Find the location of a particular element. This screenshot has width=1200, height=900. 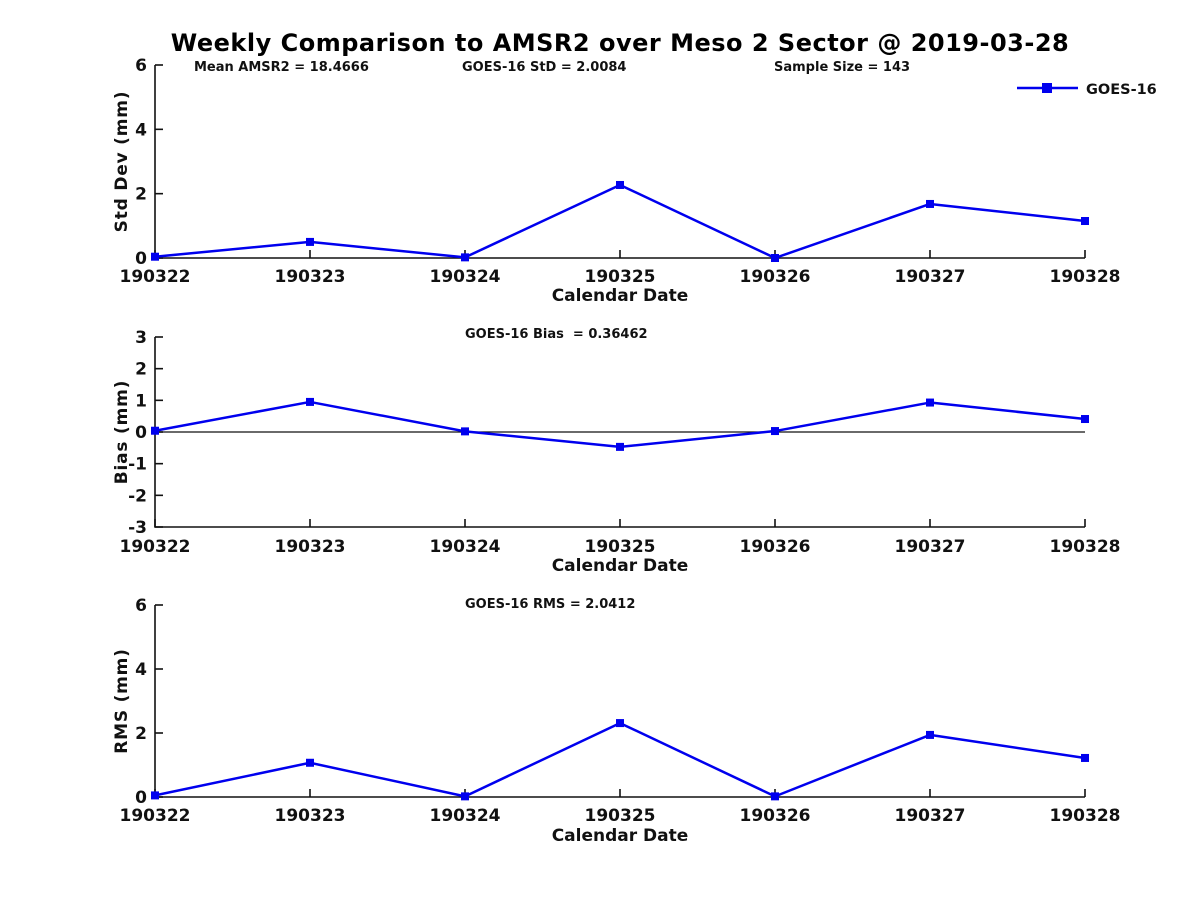

legend: GOES-16 is located at coordinates (1087, 90).